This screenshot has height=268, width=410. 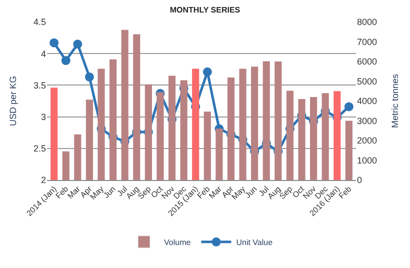 I want to click on legend-label: Volume, so click(x=178, y=243).